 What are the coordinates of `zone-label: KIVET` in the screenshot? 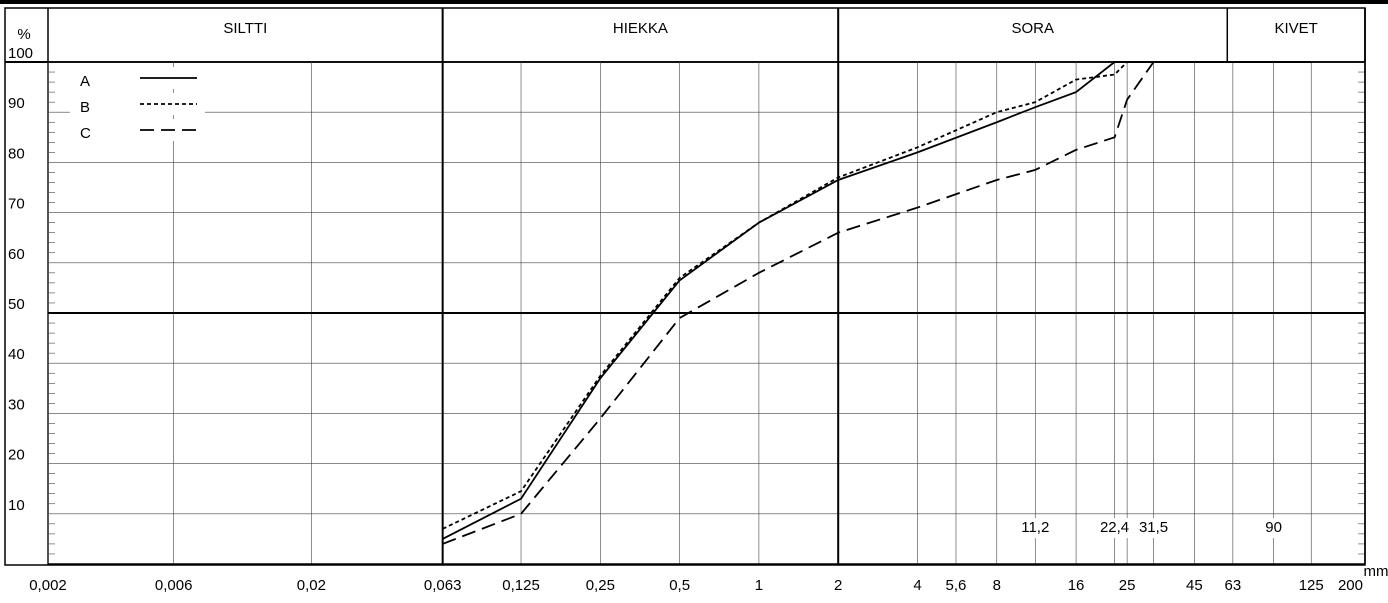 It's located at (1295, 28).